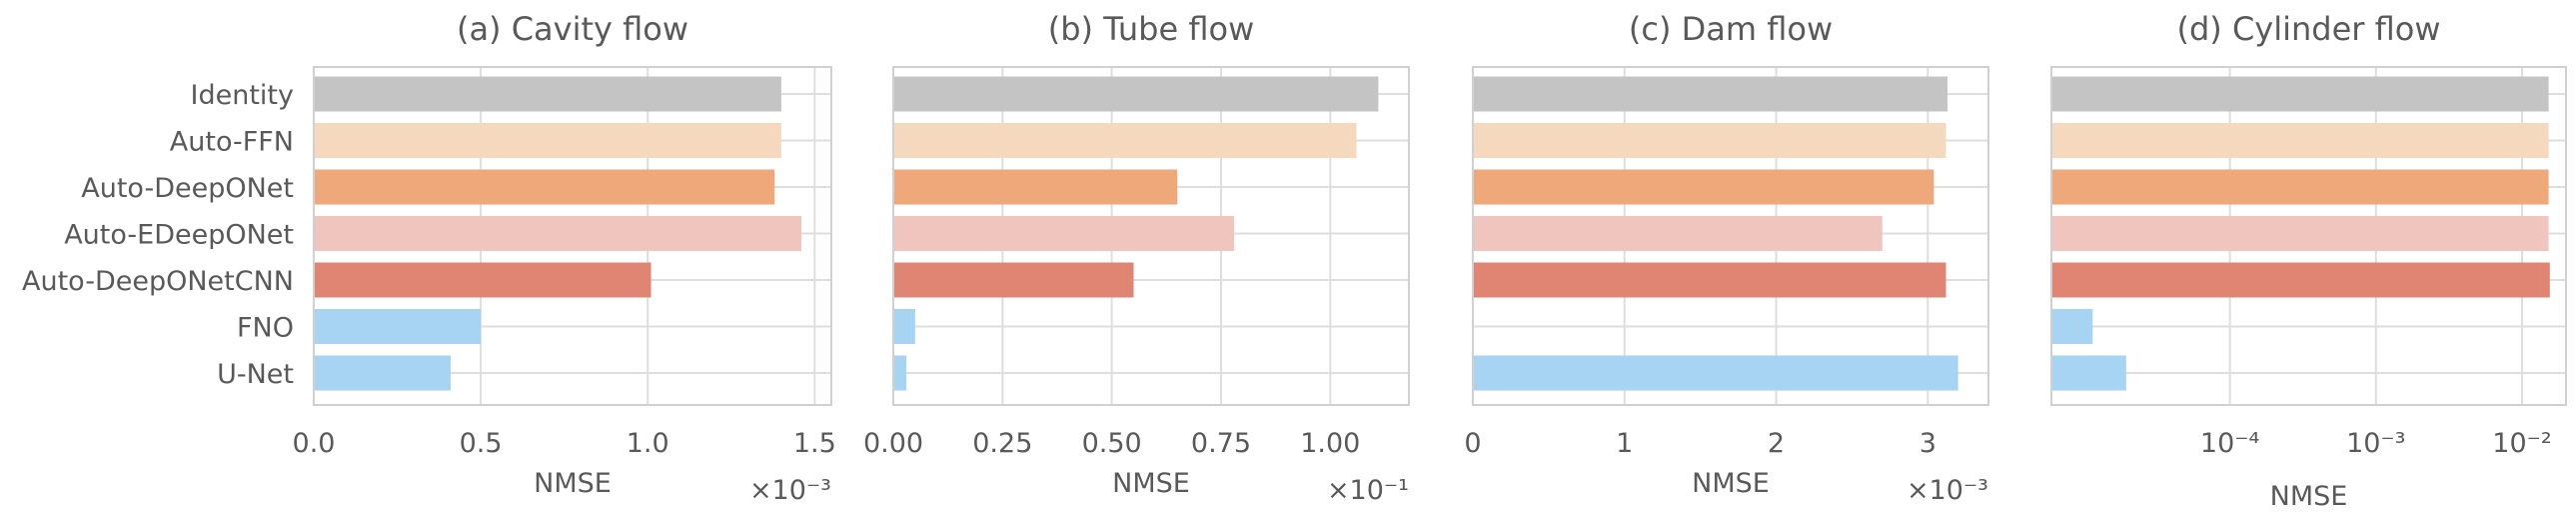 The width and height of the screenshot is (2576, 526). Describe the element at coordinates (187, 188) in the screenshot. I see `category-label: Auto-DeepONet` at that location.